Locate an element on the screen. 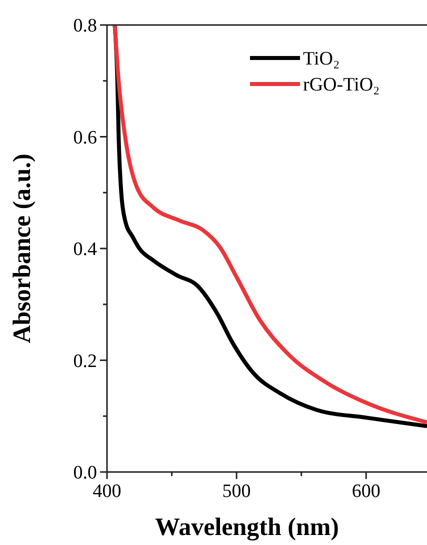  legend-label: TiO₂ is located at coordinates (321, 59).